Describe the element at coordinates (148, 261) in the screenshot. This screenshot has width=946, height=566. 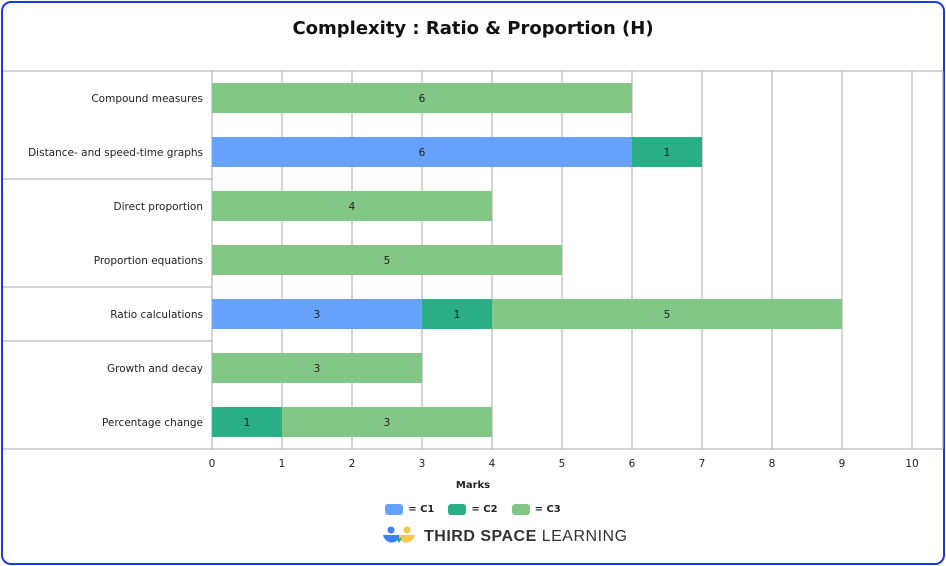
I see `category-label: Proportion equations` at that location.